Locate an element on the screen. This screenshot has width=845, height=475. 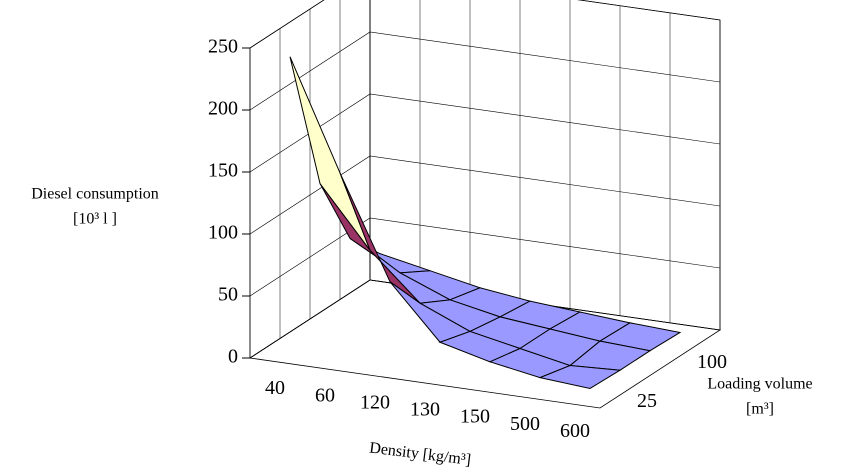
y-tick-label: 250 is located at coordinates (223, 47).